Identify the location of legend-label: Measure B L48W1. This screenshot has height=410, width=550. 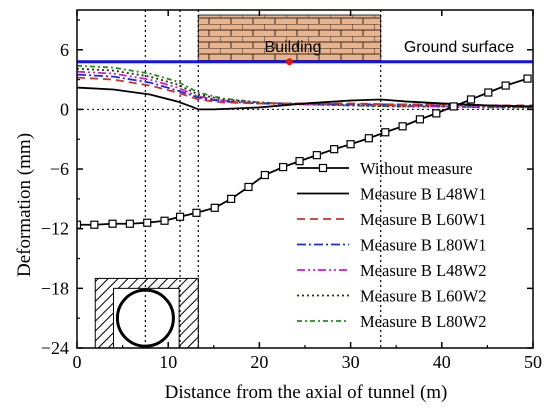
(423, 194).